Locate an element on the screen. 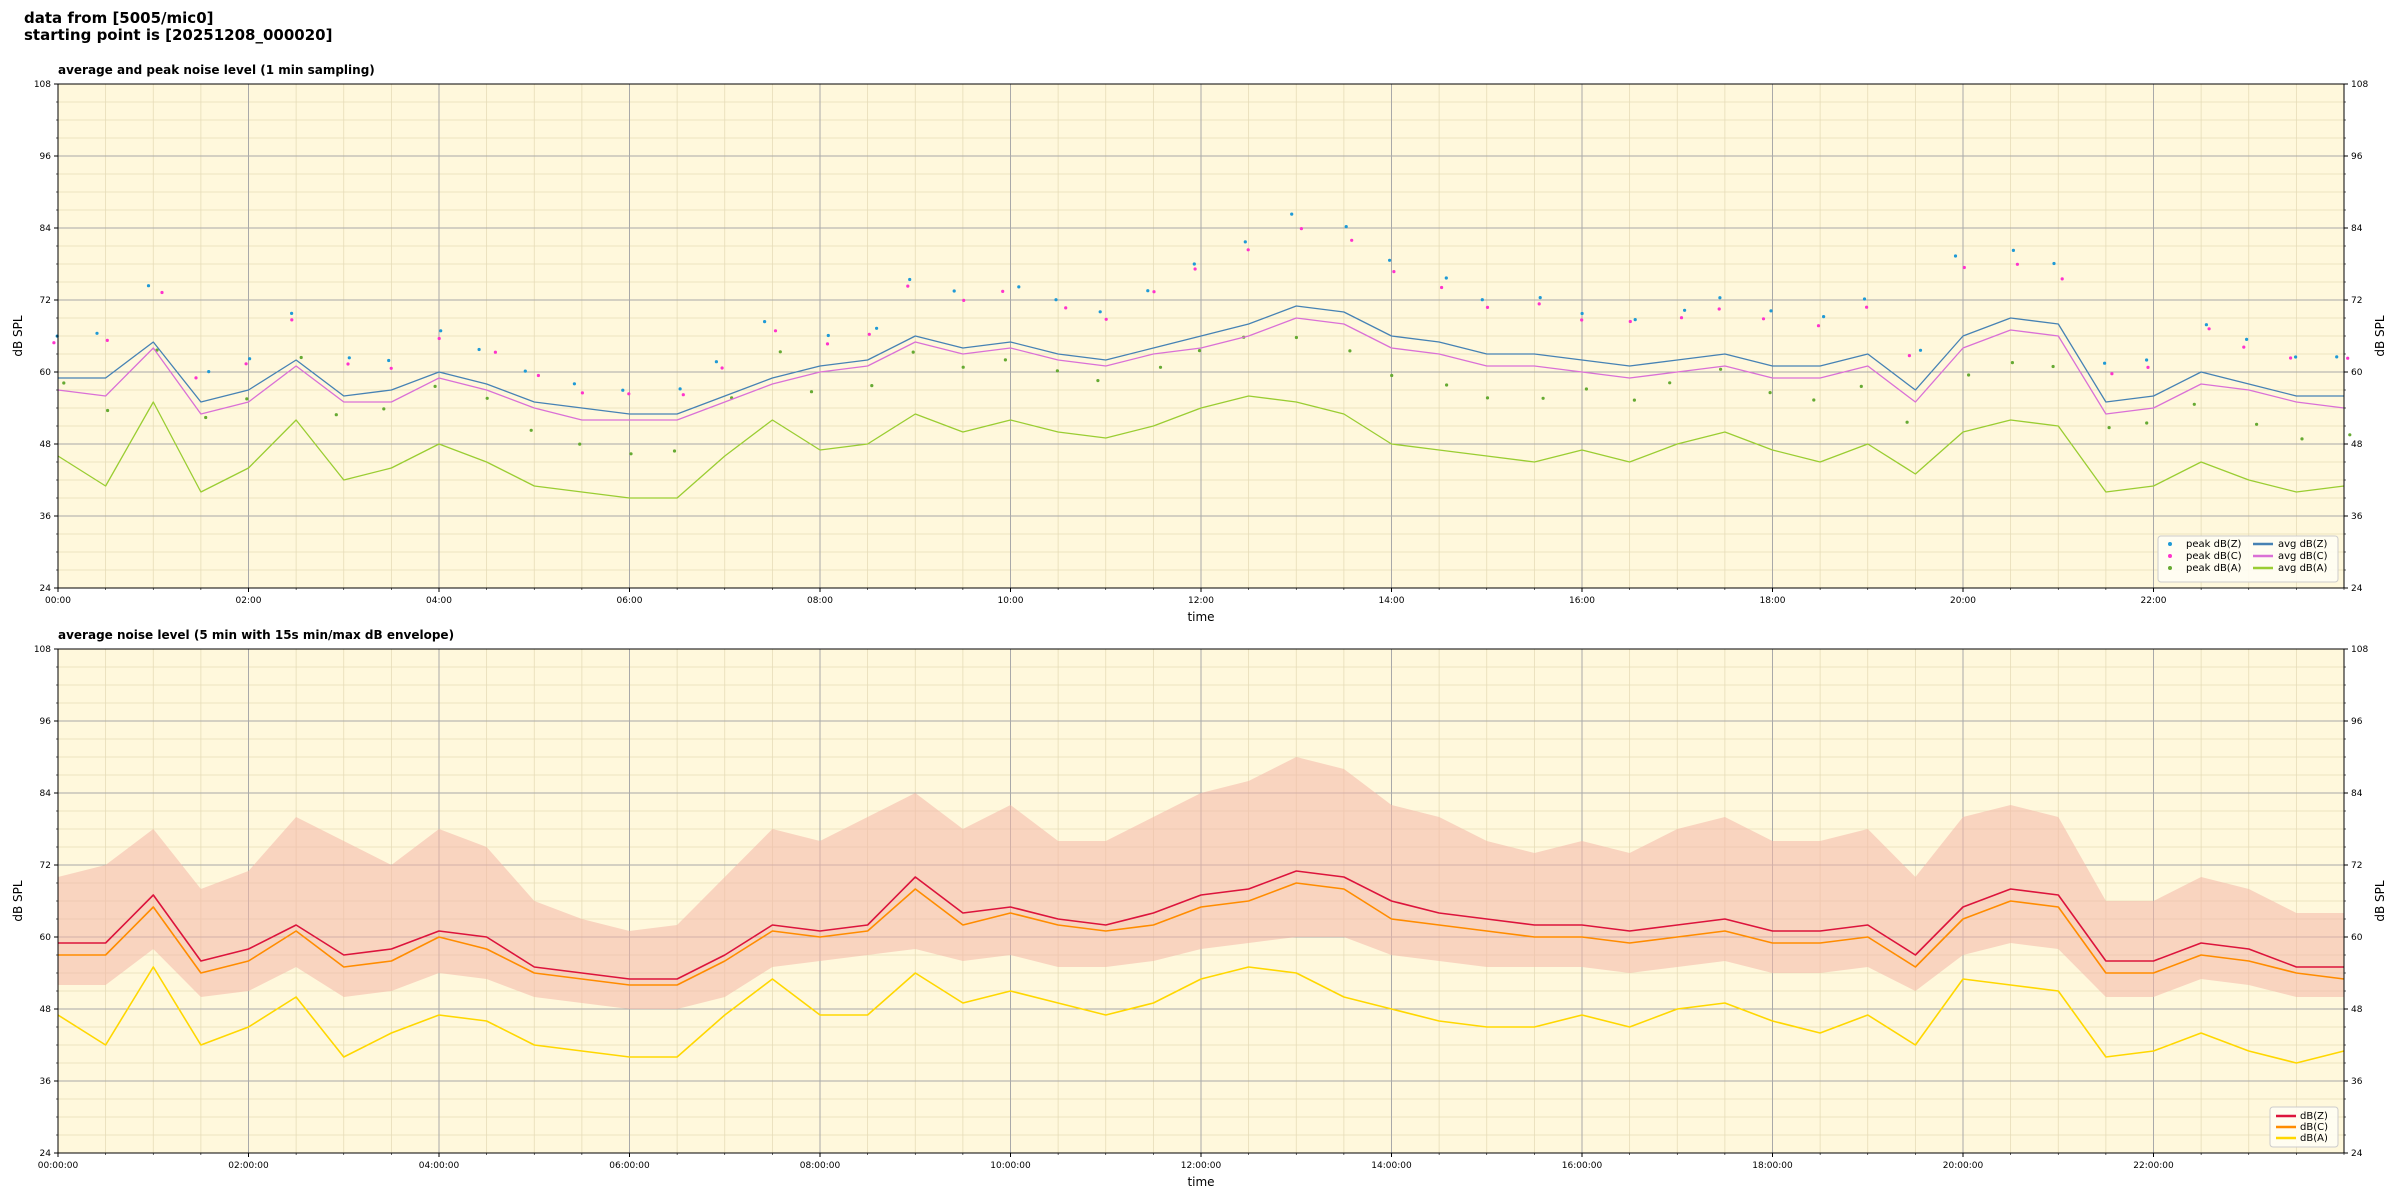 The height and width of the screenshot is (1200, 2400). panel2-xtick-label: 20:00:00 is located at coordinates (1963, 1166).